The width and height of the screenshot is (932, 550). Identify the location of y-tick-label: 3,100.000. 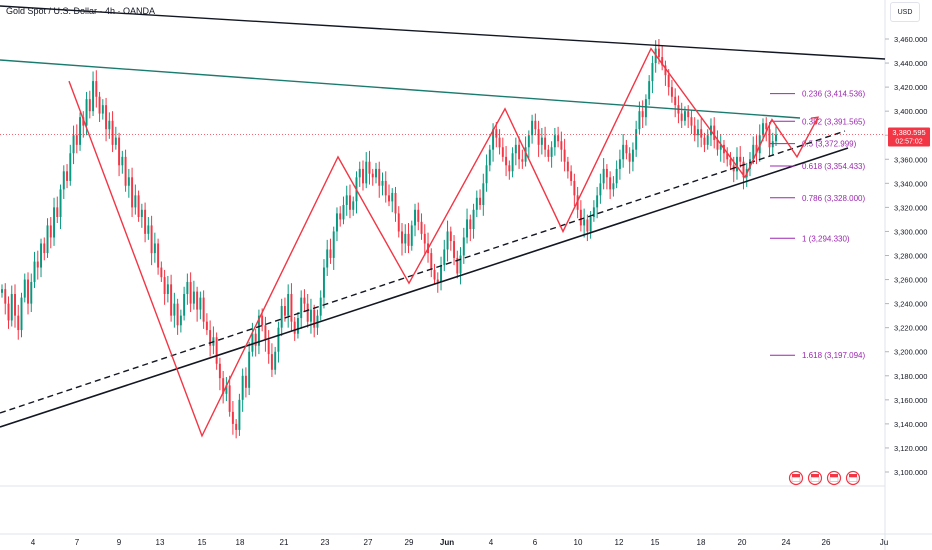
(910, 472).